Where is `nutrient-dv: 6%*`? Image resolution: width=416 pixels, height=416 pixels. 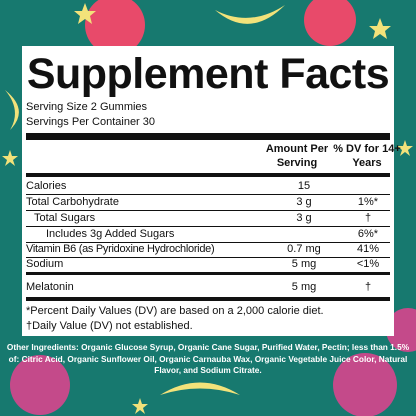 nutrient-dv: 6%* is located at coordinates (368, 234).